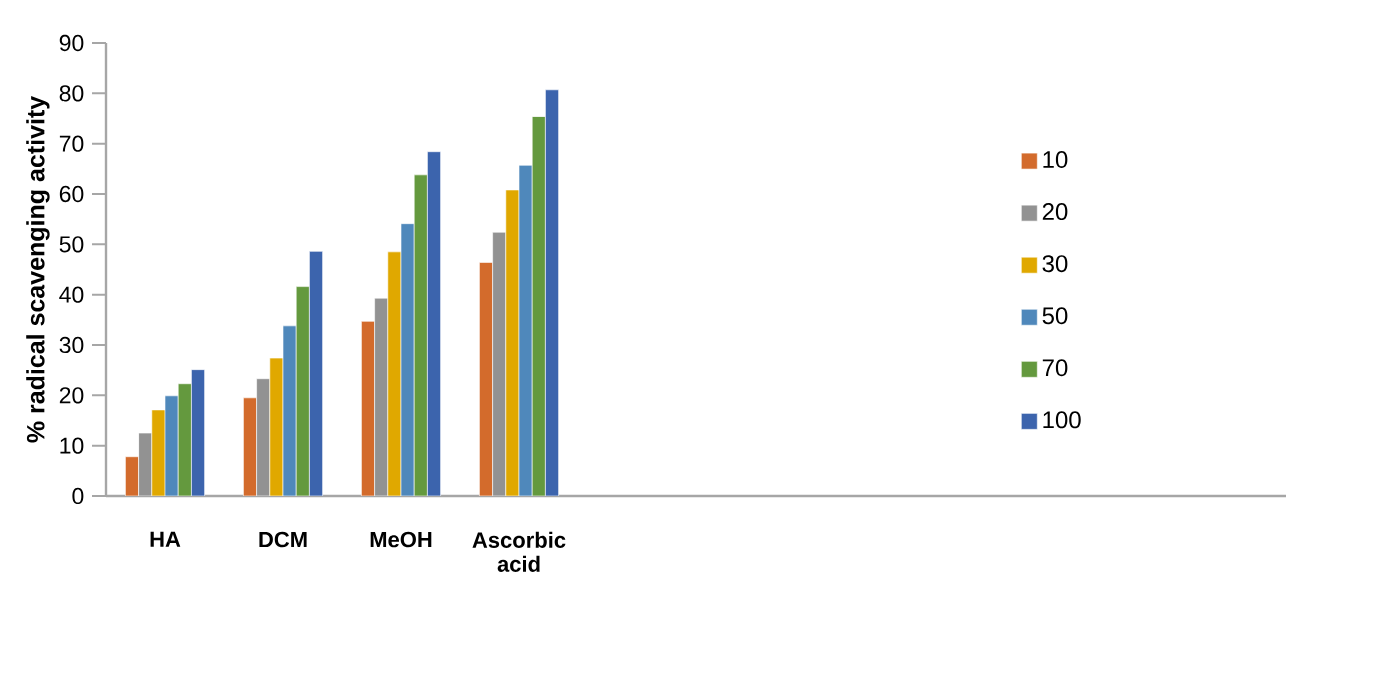  I want to click on y-tick-label: 60, so click(71, 194).